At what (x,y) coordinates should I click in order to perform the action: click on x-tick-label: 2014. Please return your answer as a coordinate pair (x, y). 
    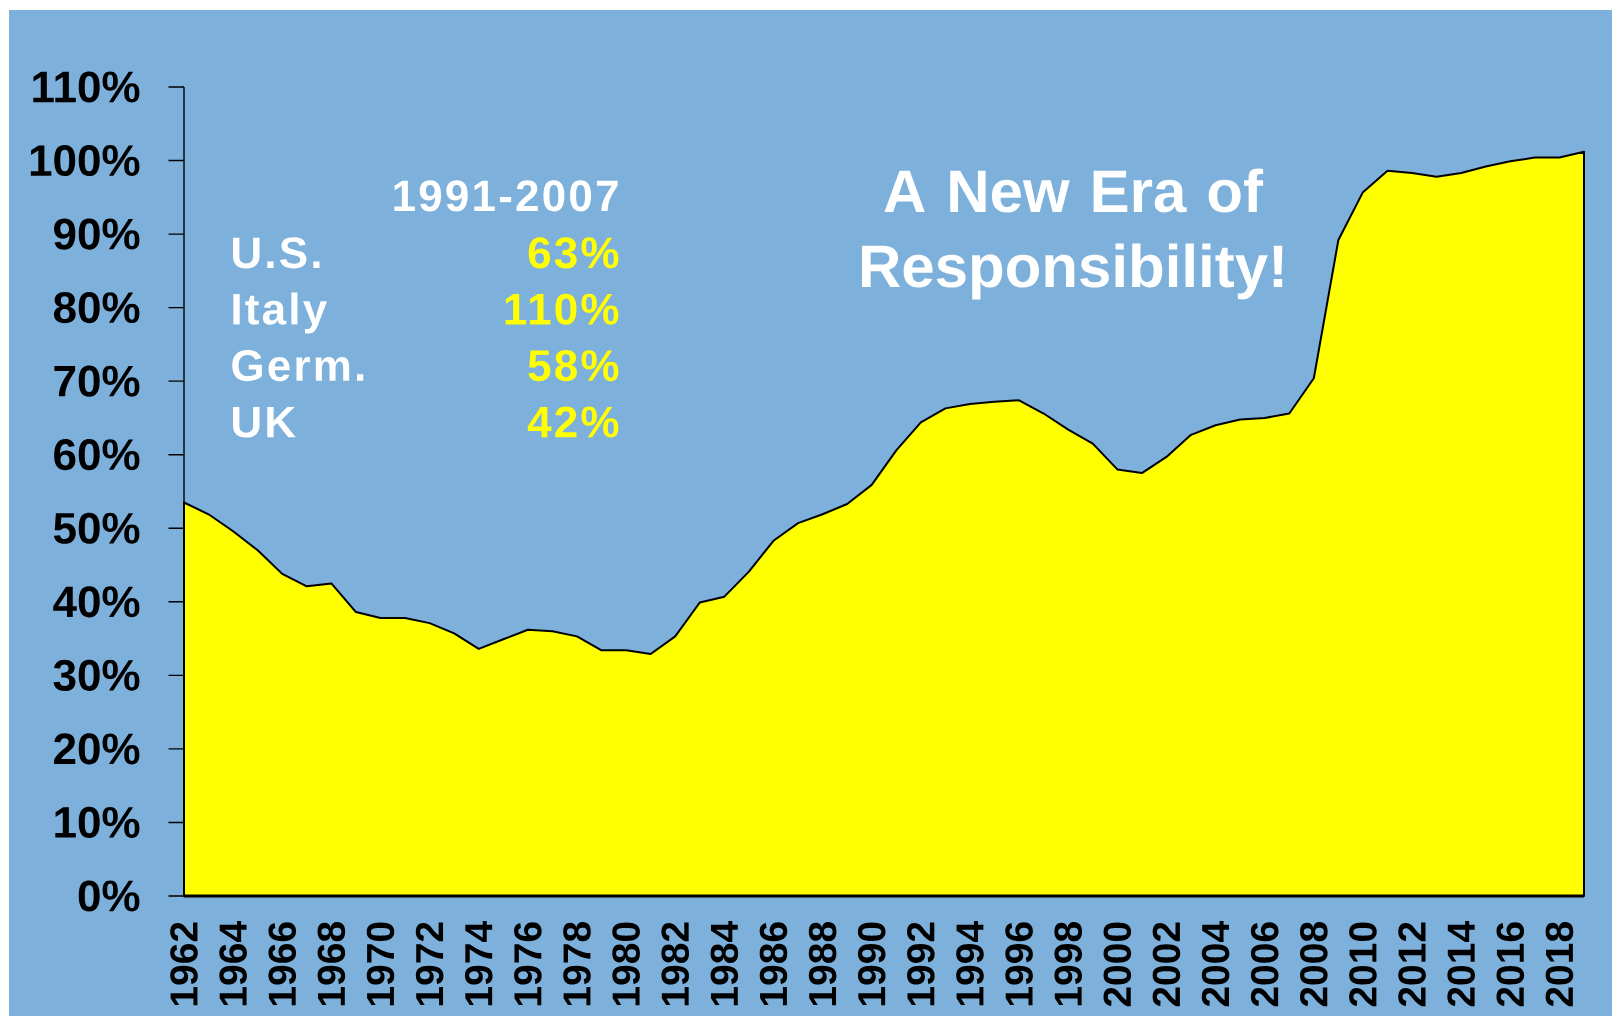
    Looking at the image, I should click on (1461, 964).